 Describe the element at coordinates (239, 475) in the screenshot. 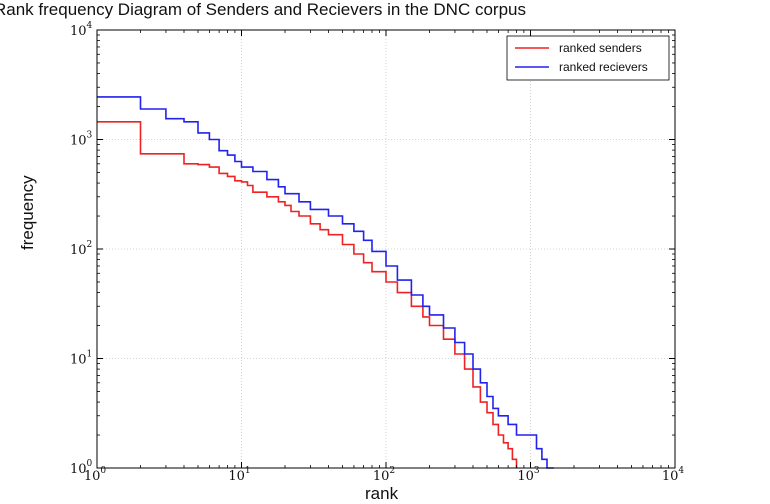

I see `x-tick-label: 10¹` at that location.